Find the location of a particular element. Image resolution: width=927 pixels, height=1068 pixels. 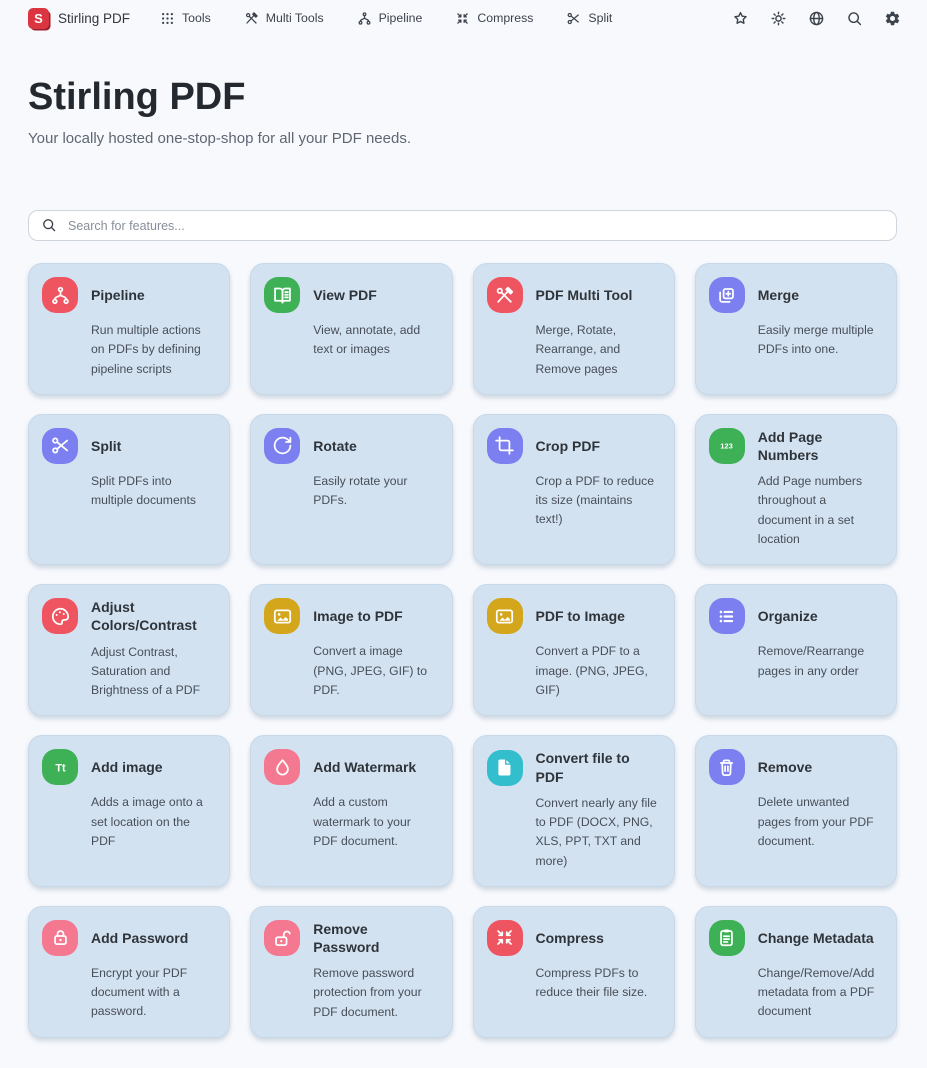

sun-button is located at coordinates (778, 18).